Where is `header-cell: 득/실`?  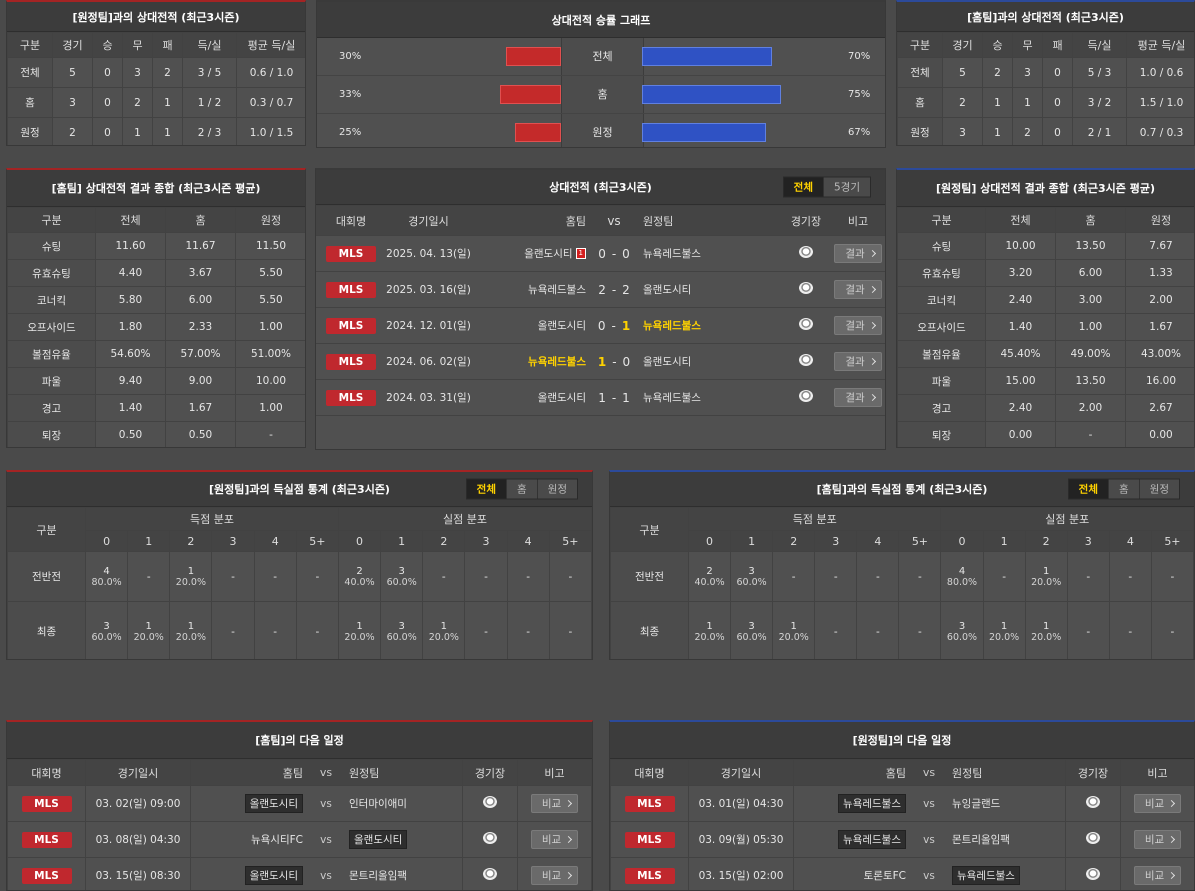 header-cell: 득/실 is located at coordinates (1099, 45).